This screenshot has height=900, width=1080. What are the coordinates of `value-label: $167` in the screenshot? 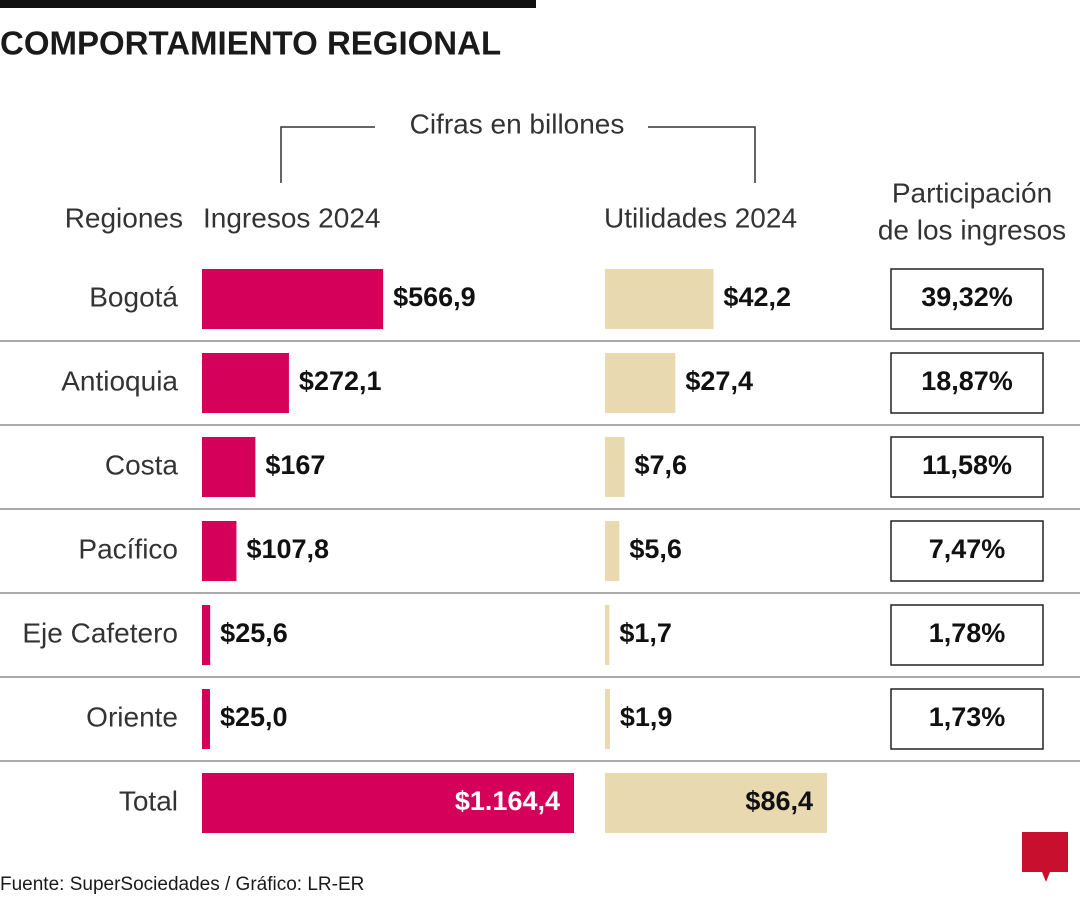 It's located at (295, 465).